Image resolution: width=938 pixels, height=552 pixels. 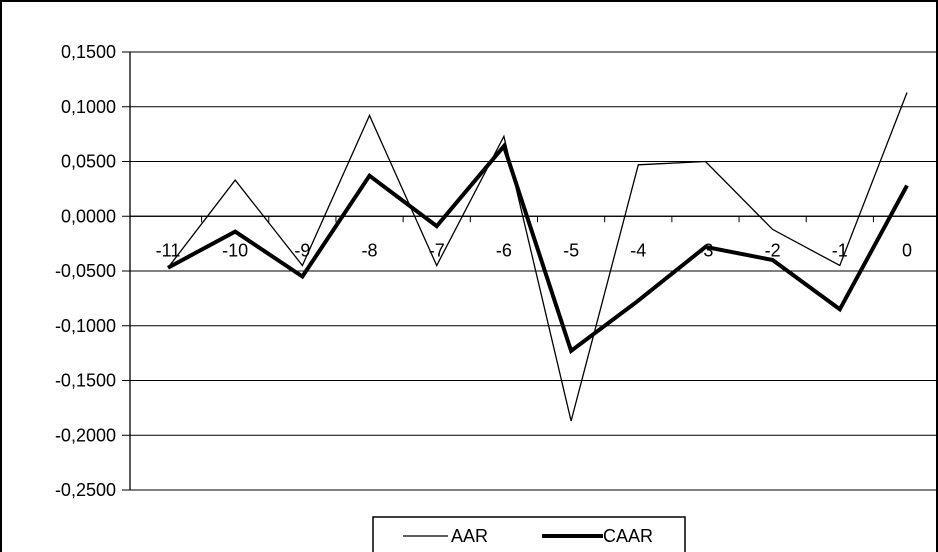 What do you see at coordinates (437, 250) in the screenshot?
I see `x-tick-label: -7` at bounding box center [437, 250].